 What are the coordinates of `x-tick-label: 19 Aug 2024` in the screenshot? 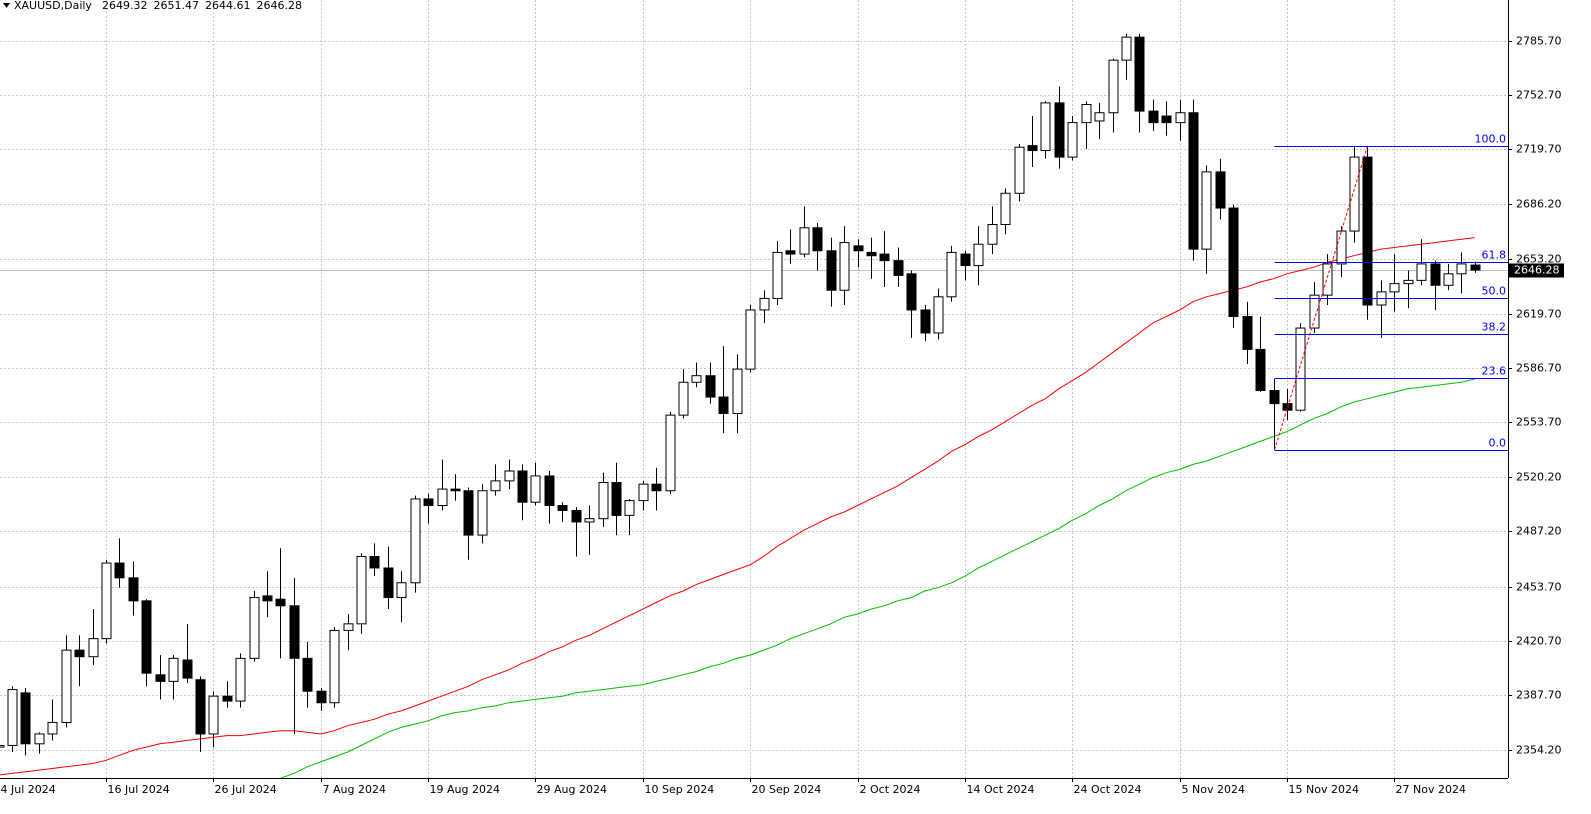 It's located at (465, 789).